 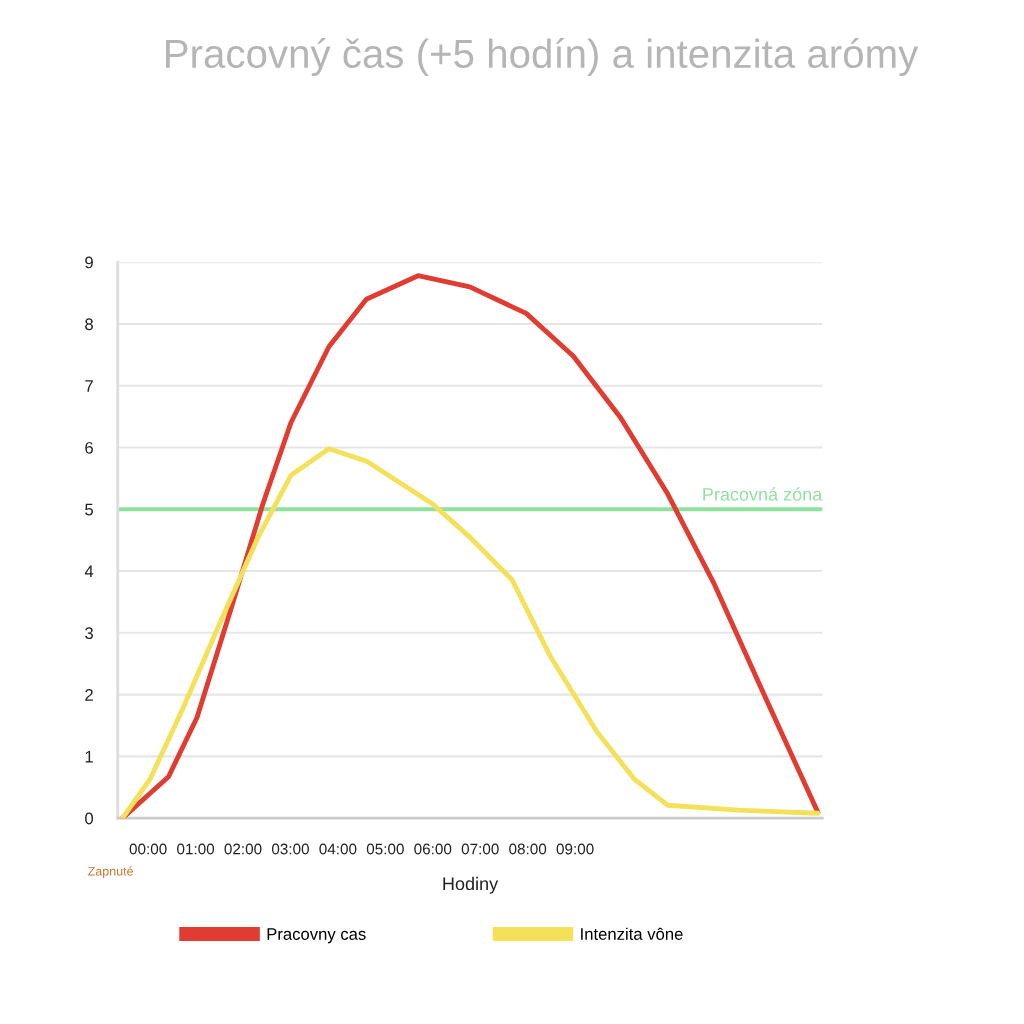 I want to click on y-tick-label: 8, so click(x=89, y=324).